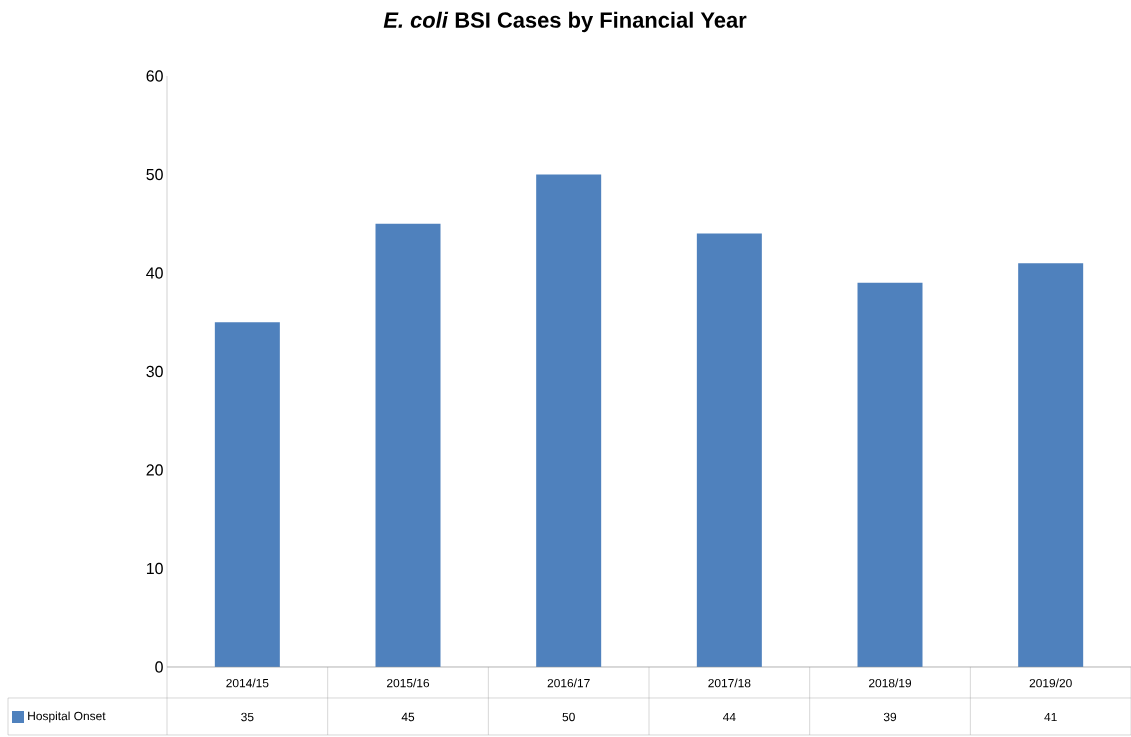 Image resolution: width=1131 pixels, height=737 pixels. Describe the element at coordinates (729, 683) in the screenshot. I see `x-tick-label: 2017/18` at that location.